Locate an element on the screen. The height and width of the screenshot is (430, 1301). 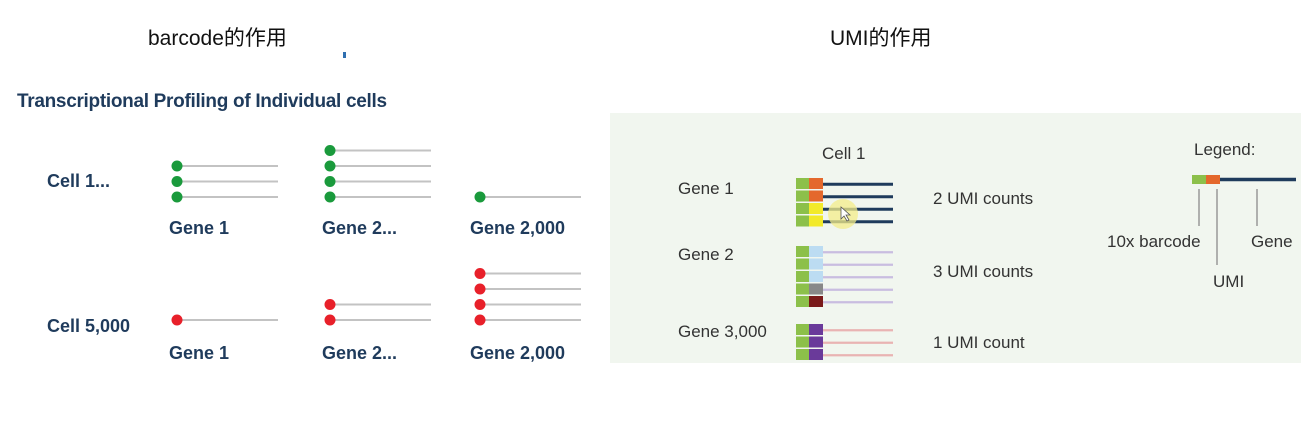
cell-label-5000: Cell 5,000 is located at coordinates (89, 326).